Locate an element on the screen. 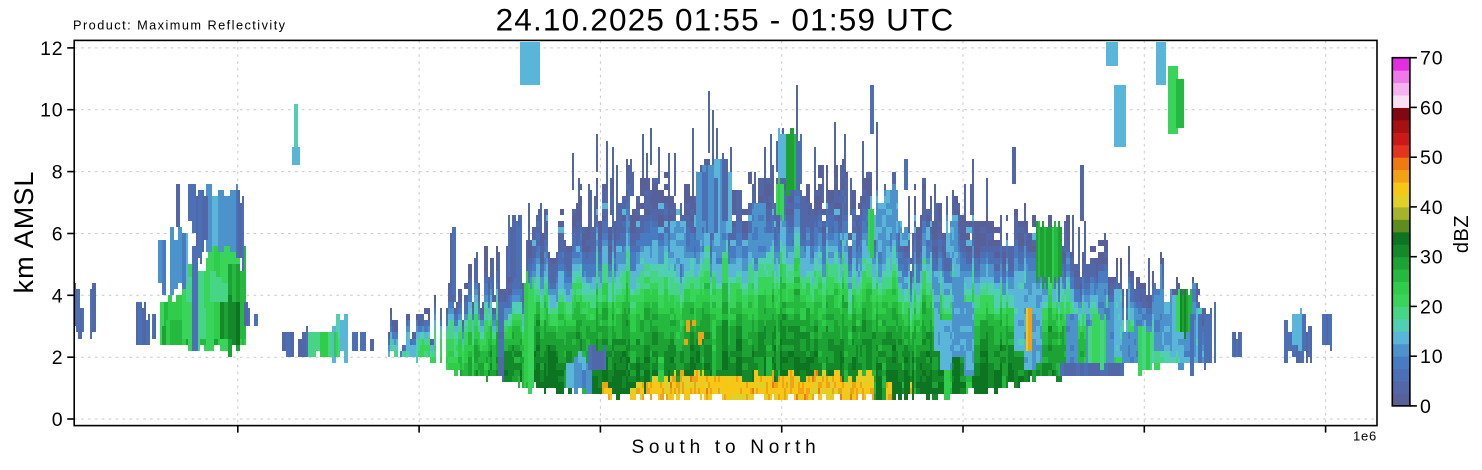  svg-text: 1e6 is located at coordinates (1365, 436).